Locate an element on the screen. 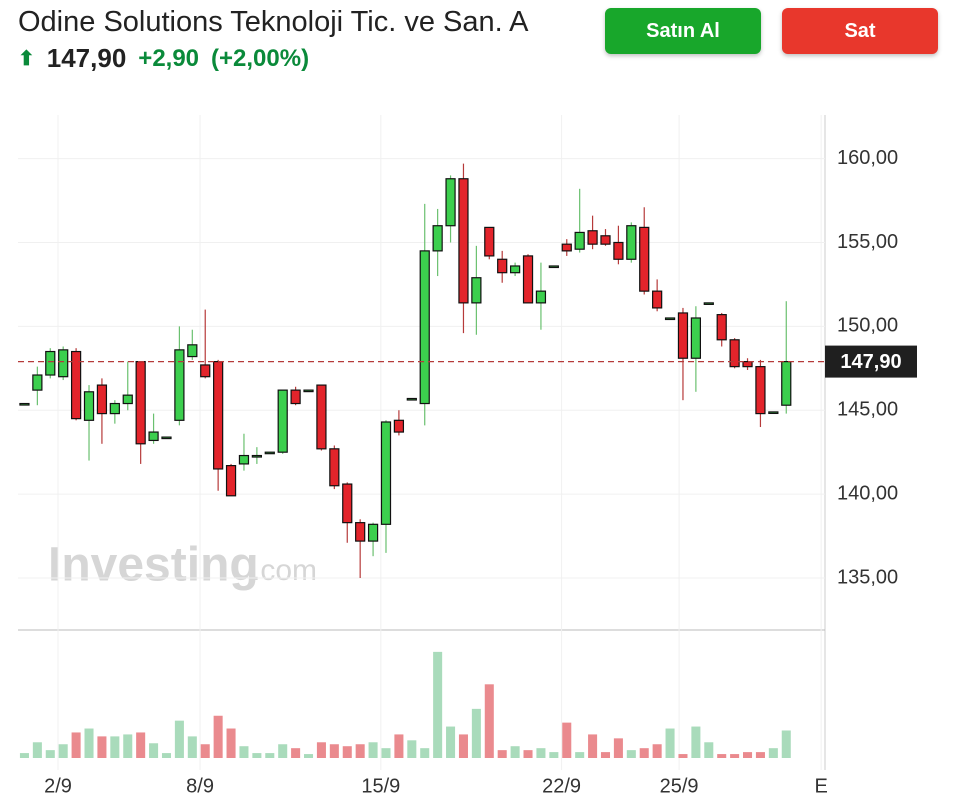 This screenshot has height=807, width=960. x-tick-label: 2/9 is located at coordinates (58, 786).